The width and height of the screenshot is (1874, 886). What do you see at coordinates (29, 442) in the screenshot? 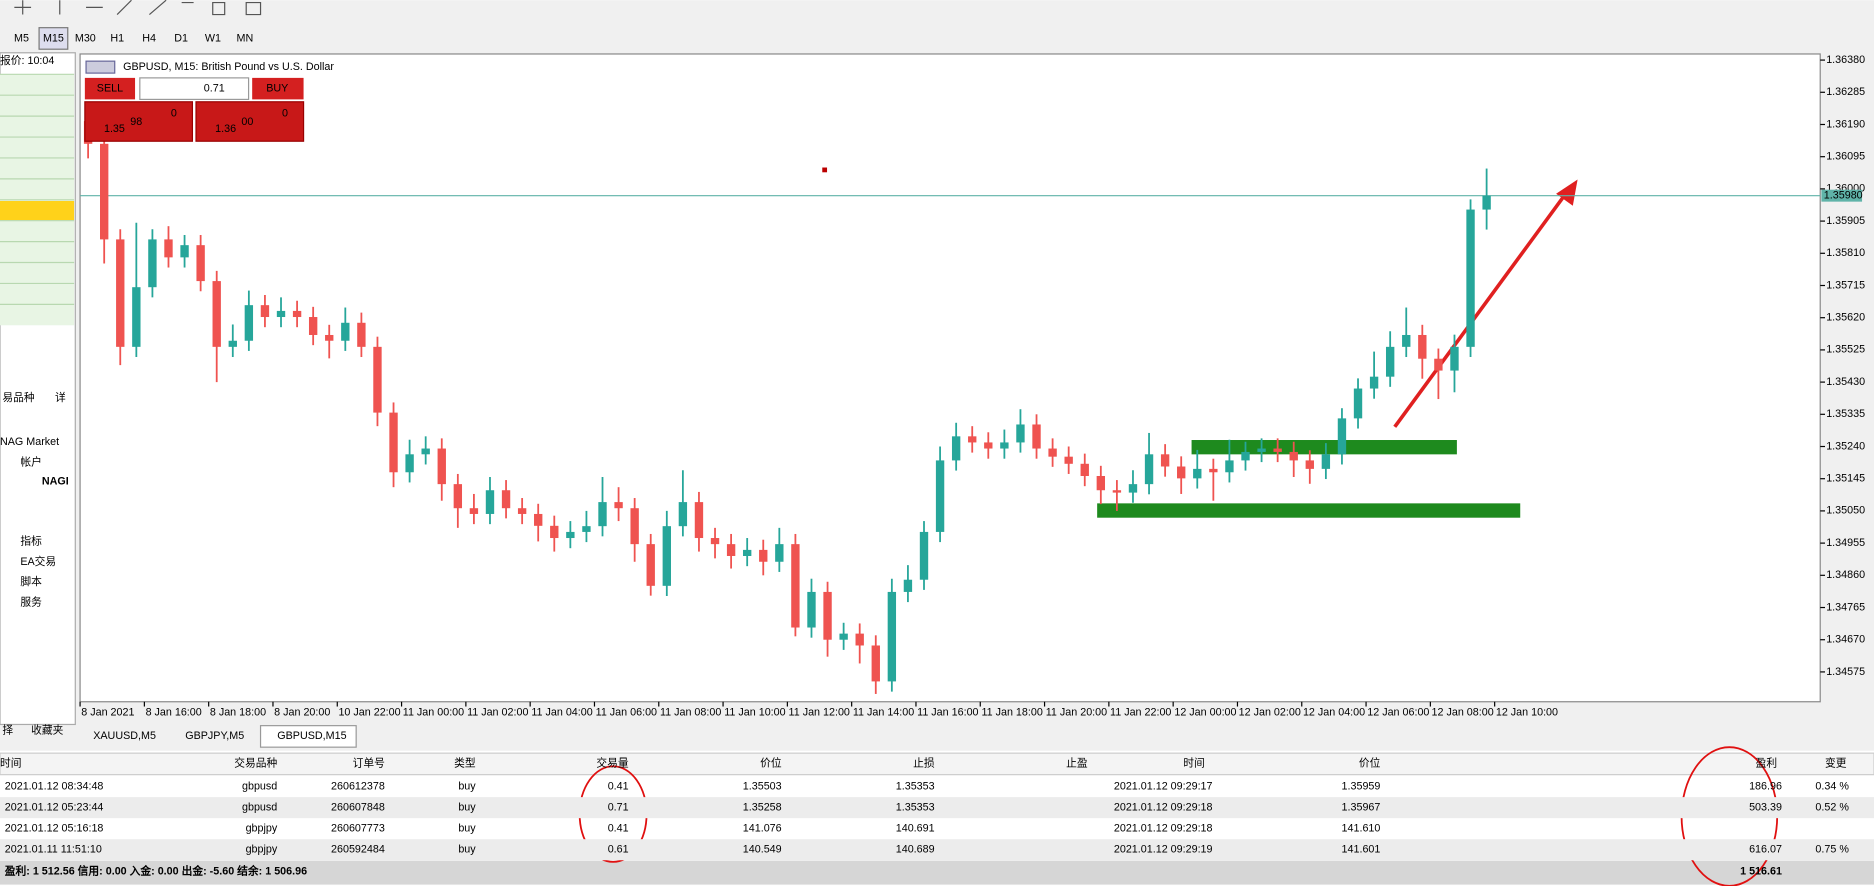
I see `navigator-root: NAG Market` at bounding box center [29, 442].